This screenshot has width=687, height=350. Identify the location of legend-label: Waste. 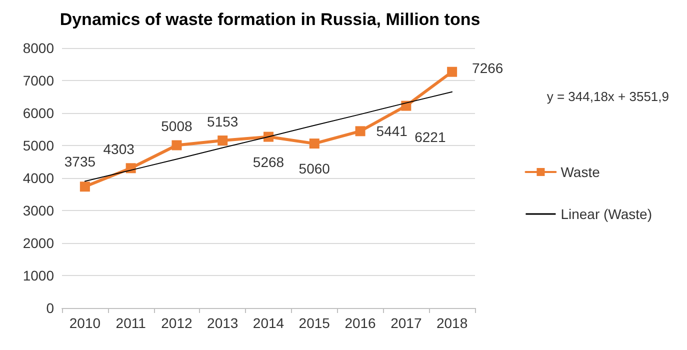
(580, 172).